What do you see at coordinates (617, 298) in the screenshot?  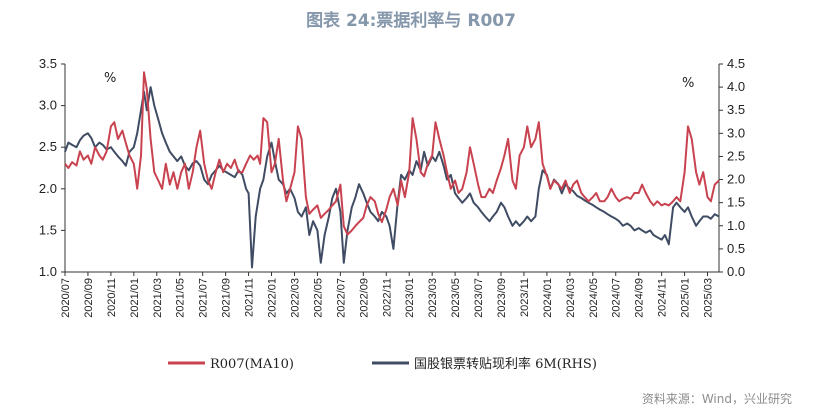 I see `x-axis-tick-label: 2024/07` at bounding box center [617, 298].